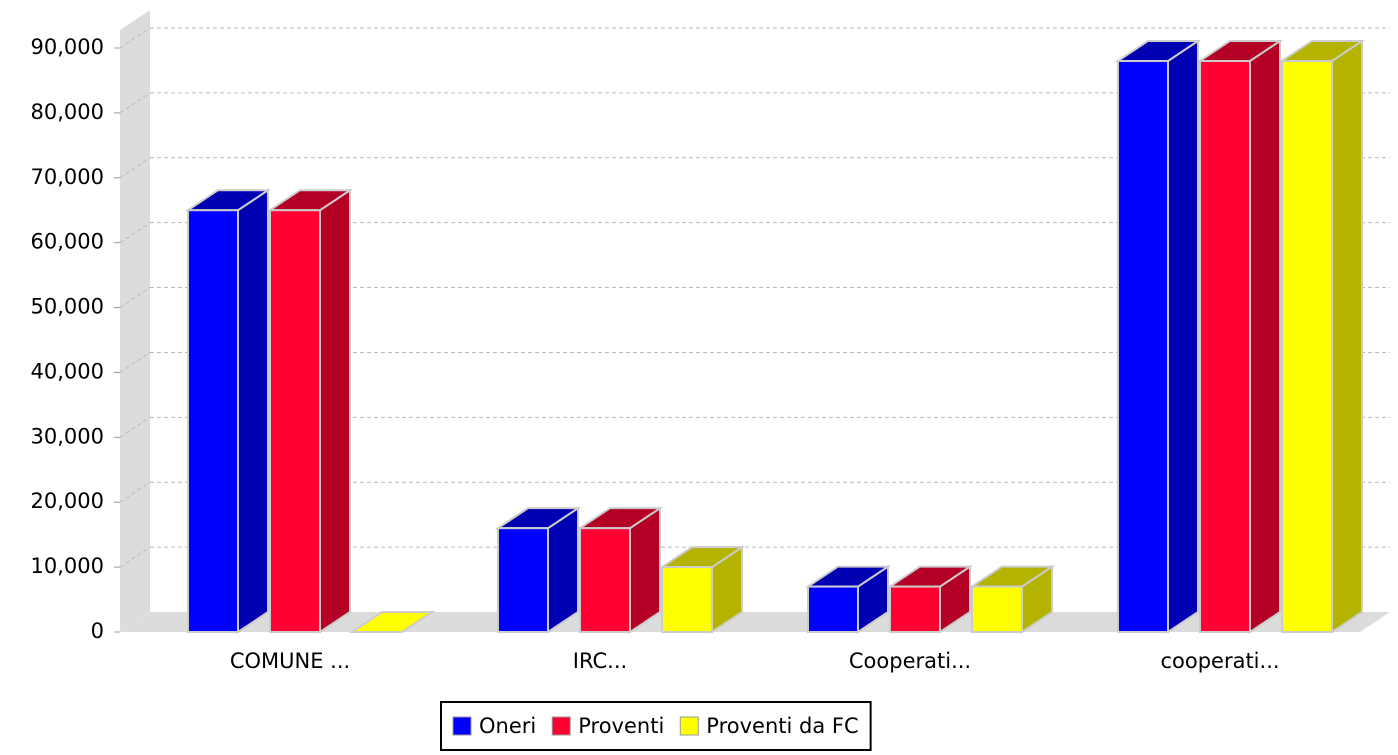  I want to click on y-tick-label: 70,000, so click(67, 177).